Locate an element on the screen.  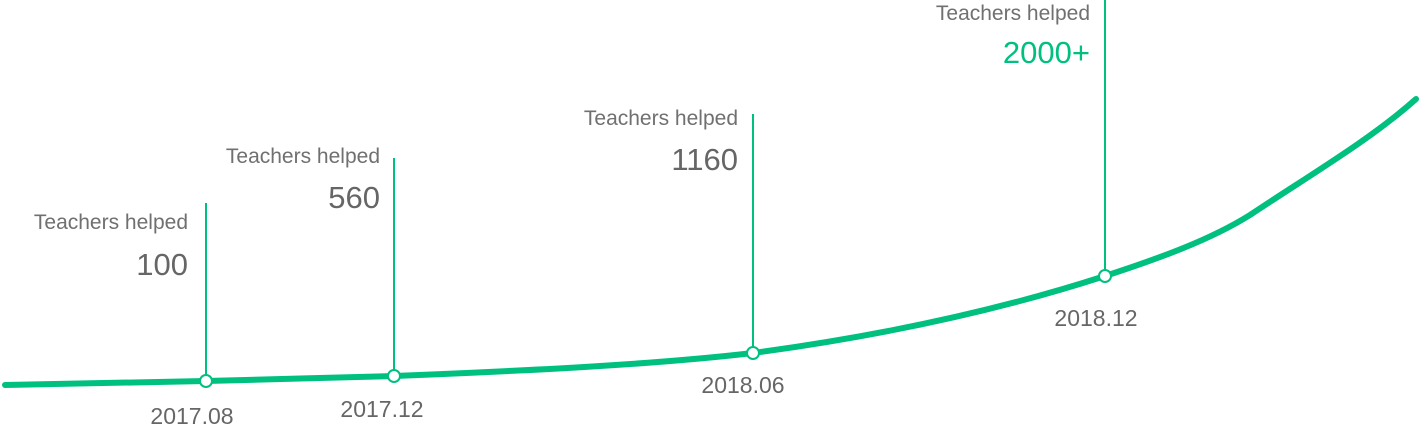
milestone-value: 1160 is located at coordinates (704, 159).